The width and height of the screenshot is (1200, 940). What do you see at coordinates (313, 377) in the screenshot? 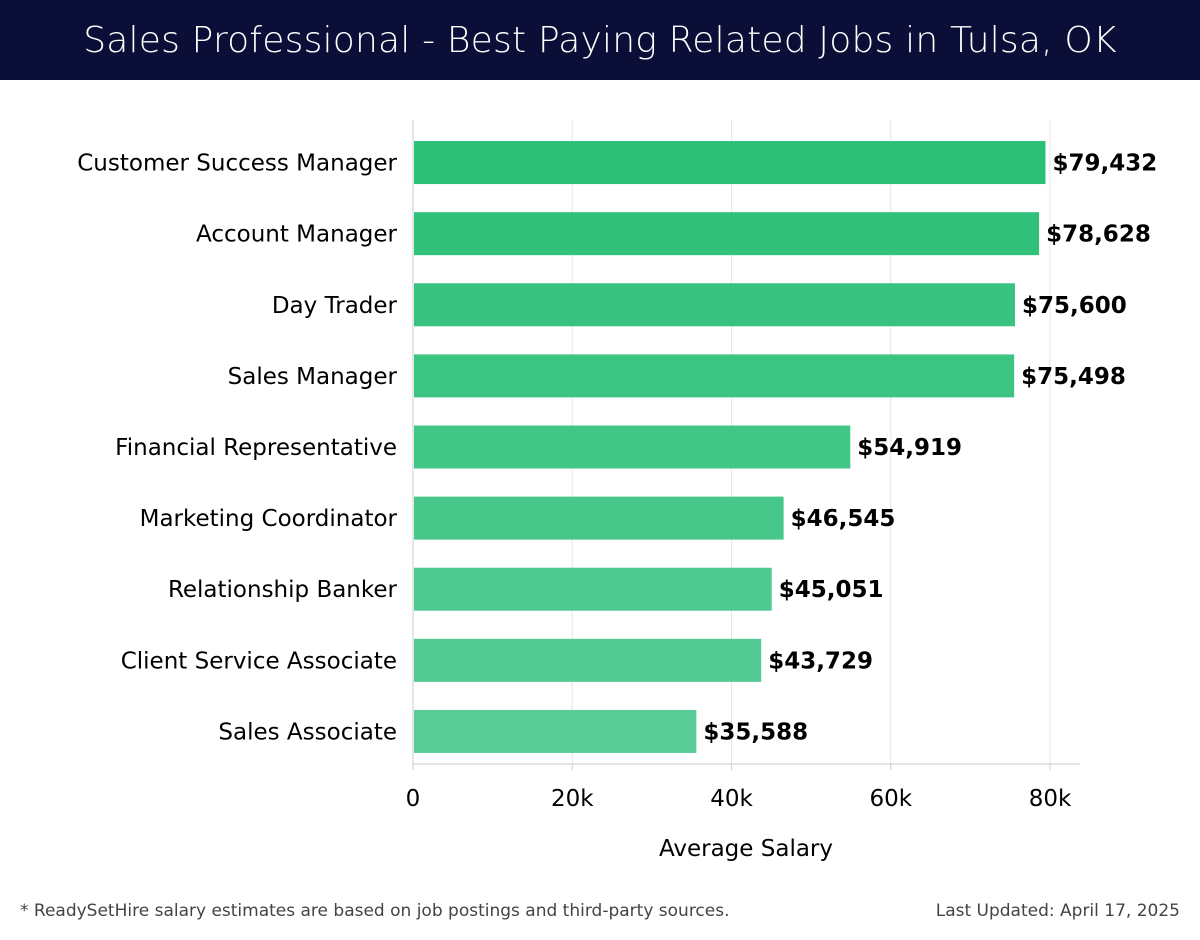
I see `category-label: Sales Manager` at bounding box center [313, 377].